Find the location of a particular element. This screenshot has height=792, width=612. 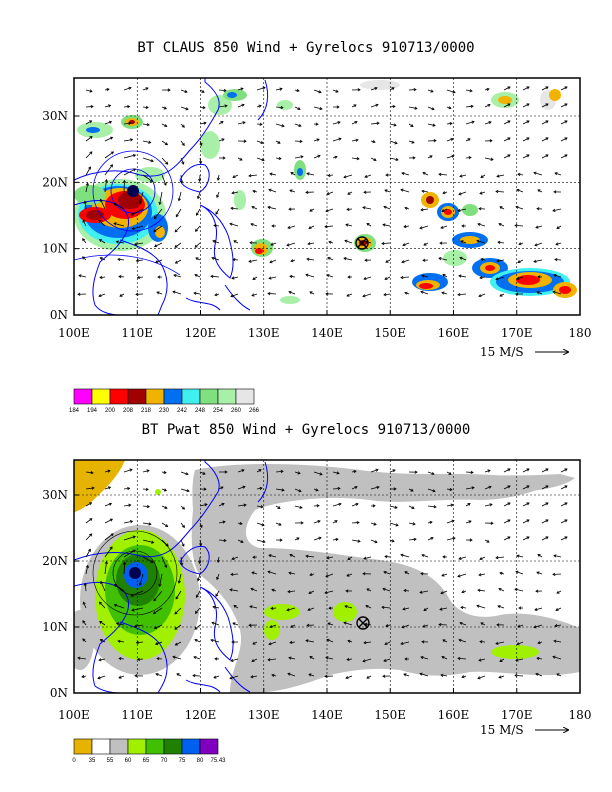

colorbar-label: 194 is located at coordinates (92, 411).